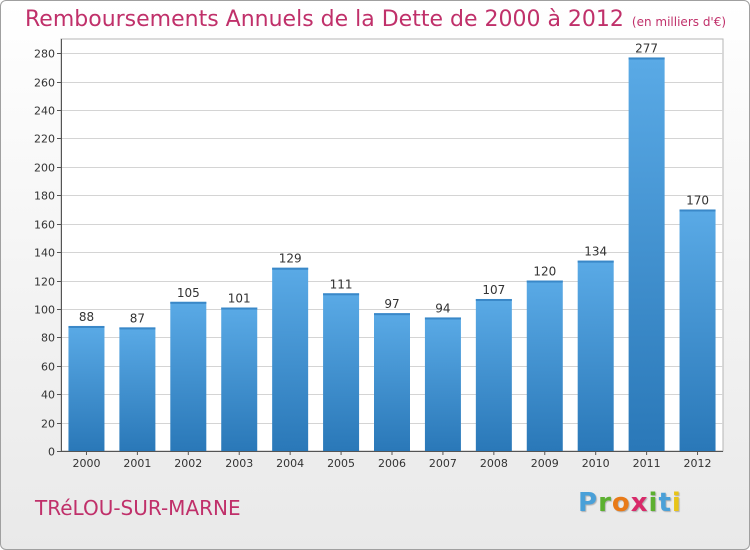  I want to click on x-tick-label: 2002, so click(188, 463).